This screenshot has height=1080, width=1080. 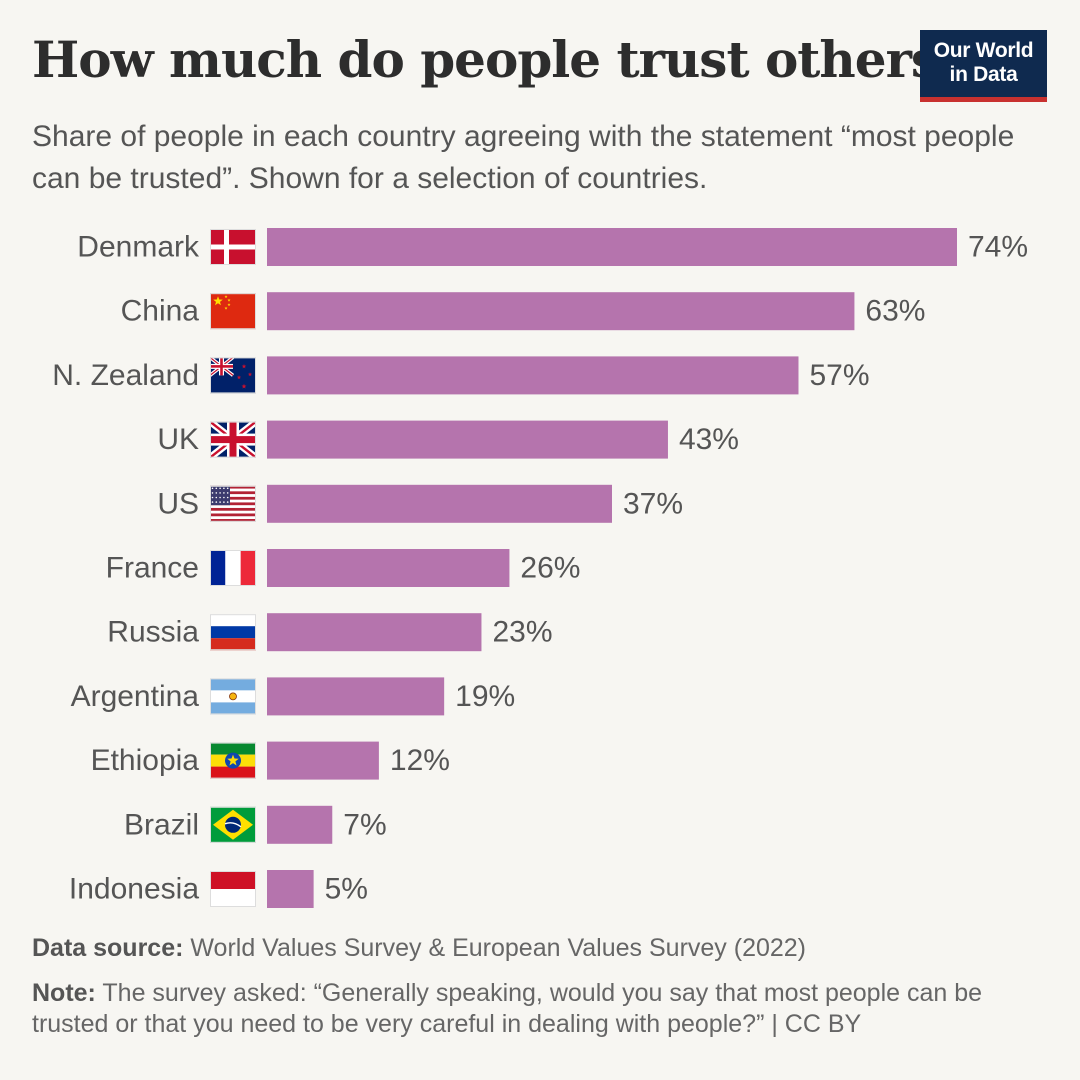 I want to click on category-label: Russia, so click(x=153, y=632).